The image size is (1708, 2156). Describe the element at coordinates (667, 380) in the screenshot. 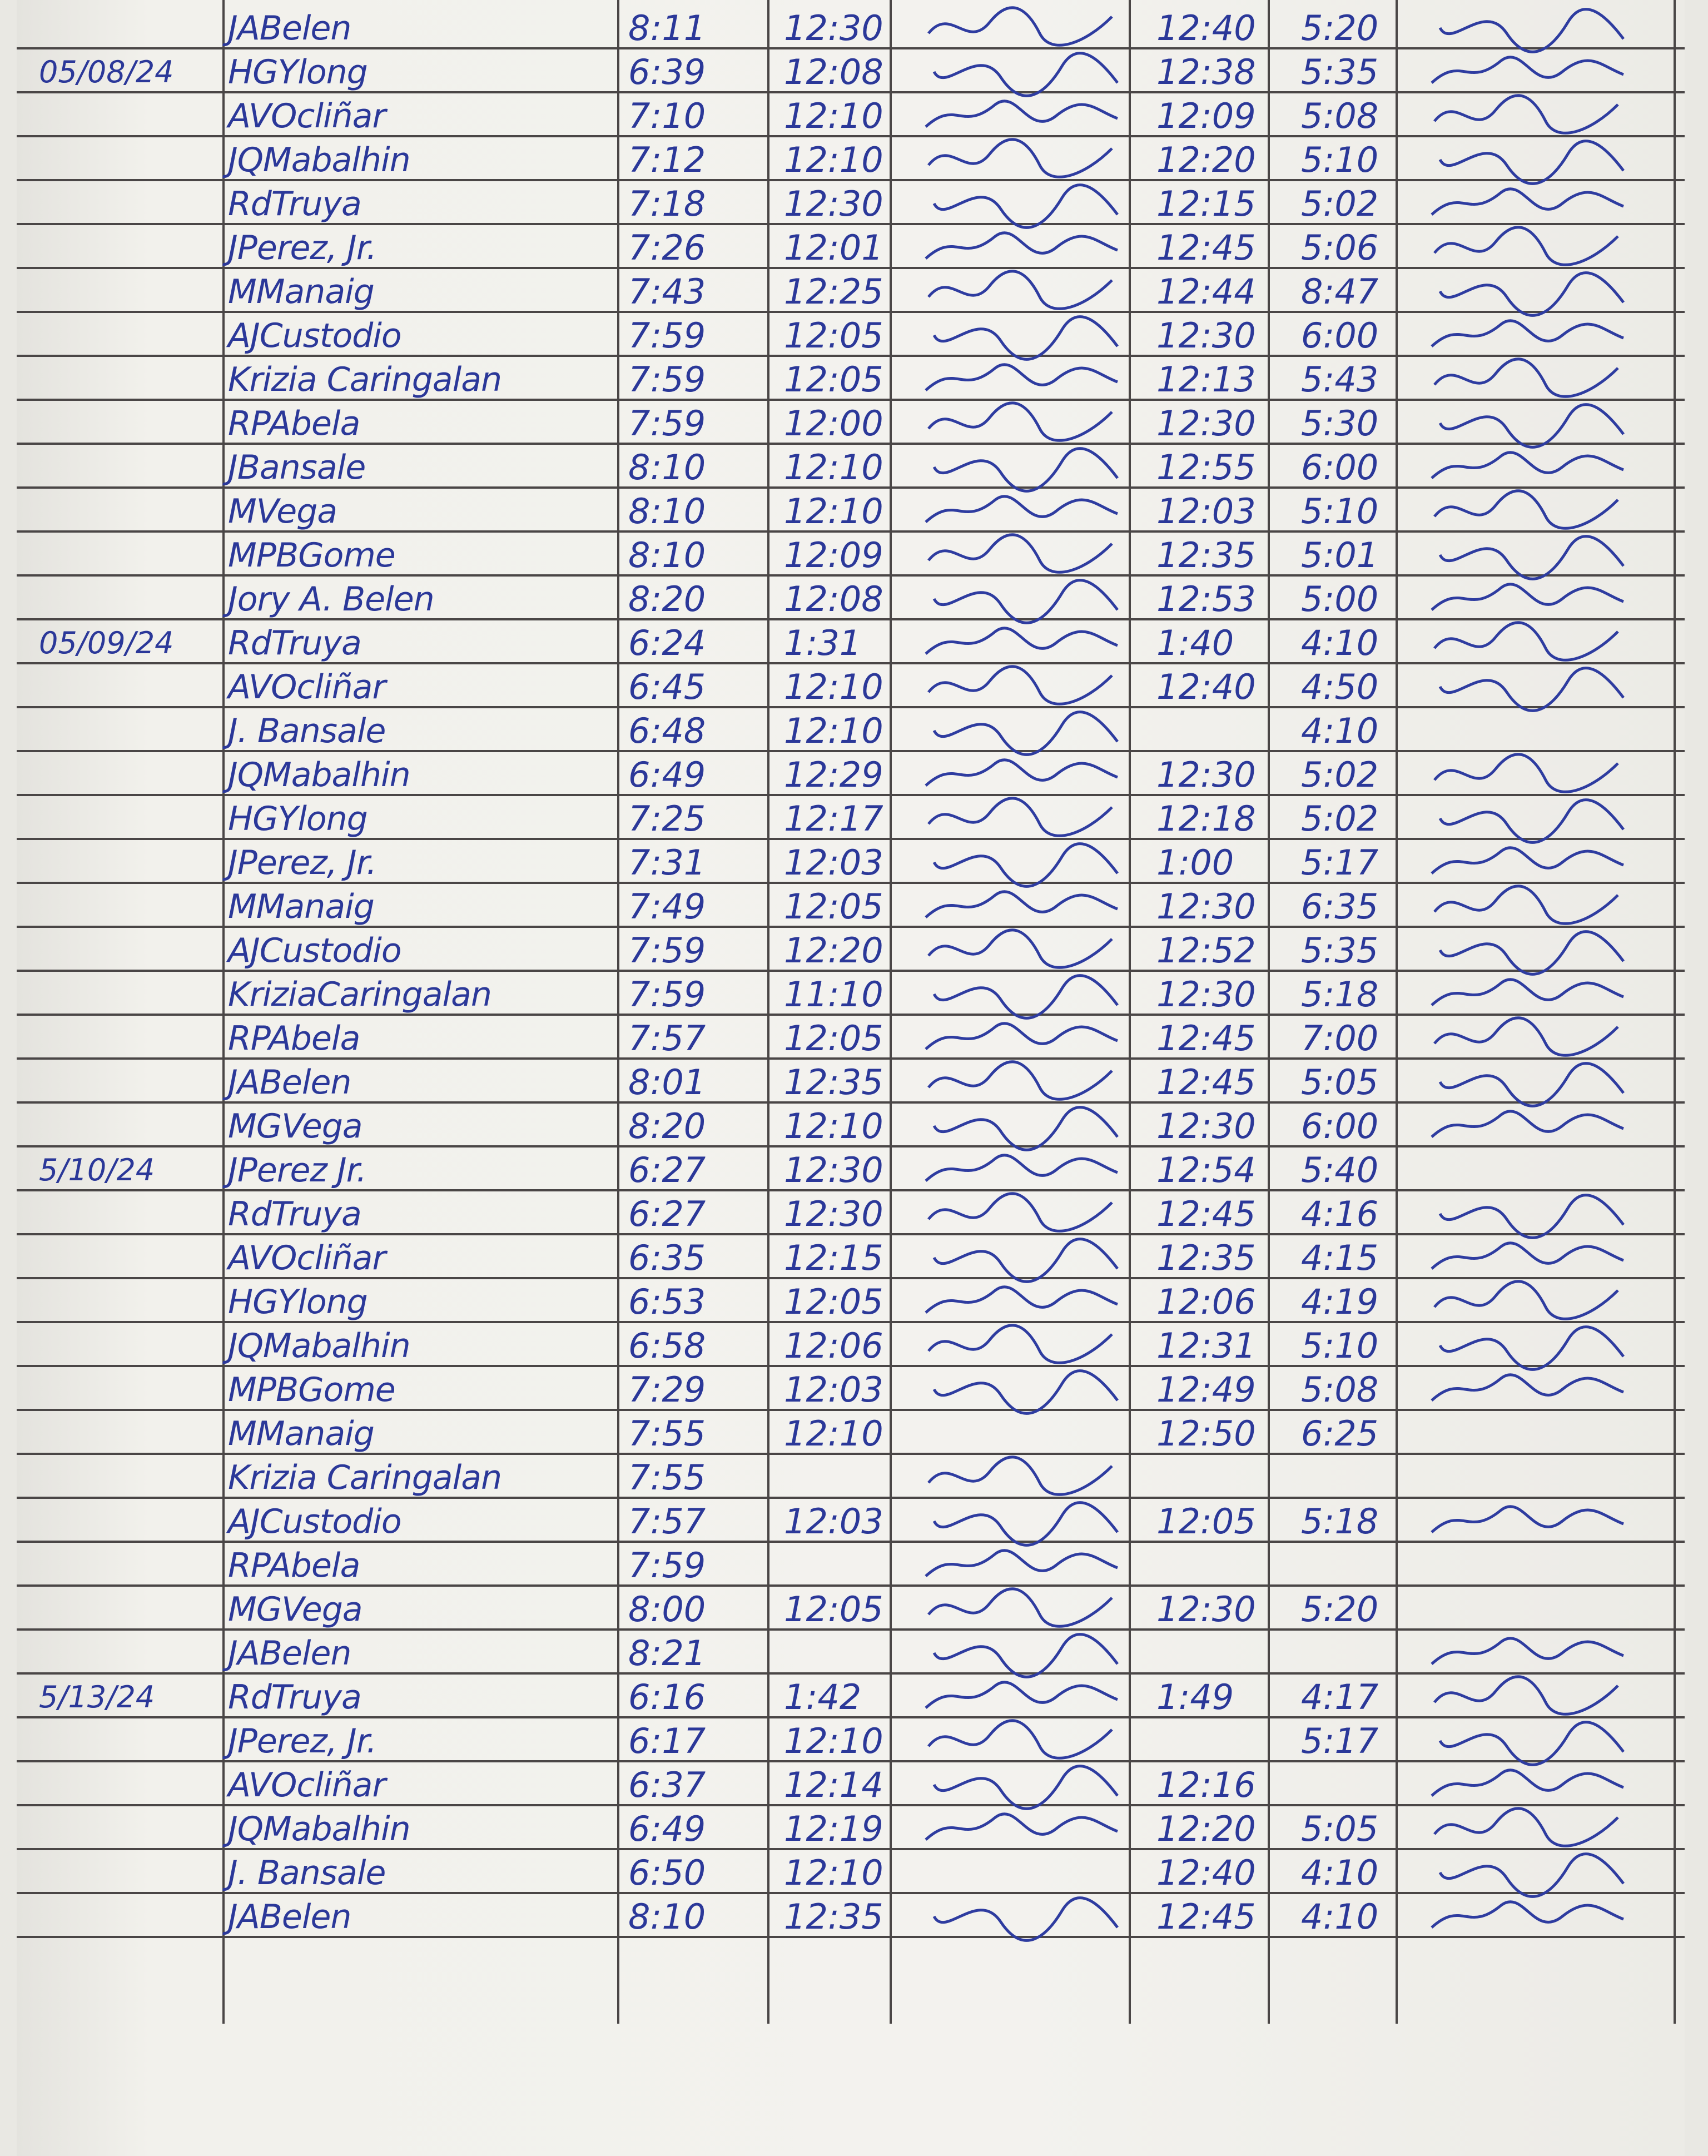

I see `am-in-time: 7:59` at that location.